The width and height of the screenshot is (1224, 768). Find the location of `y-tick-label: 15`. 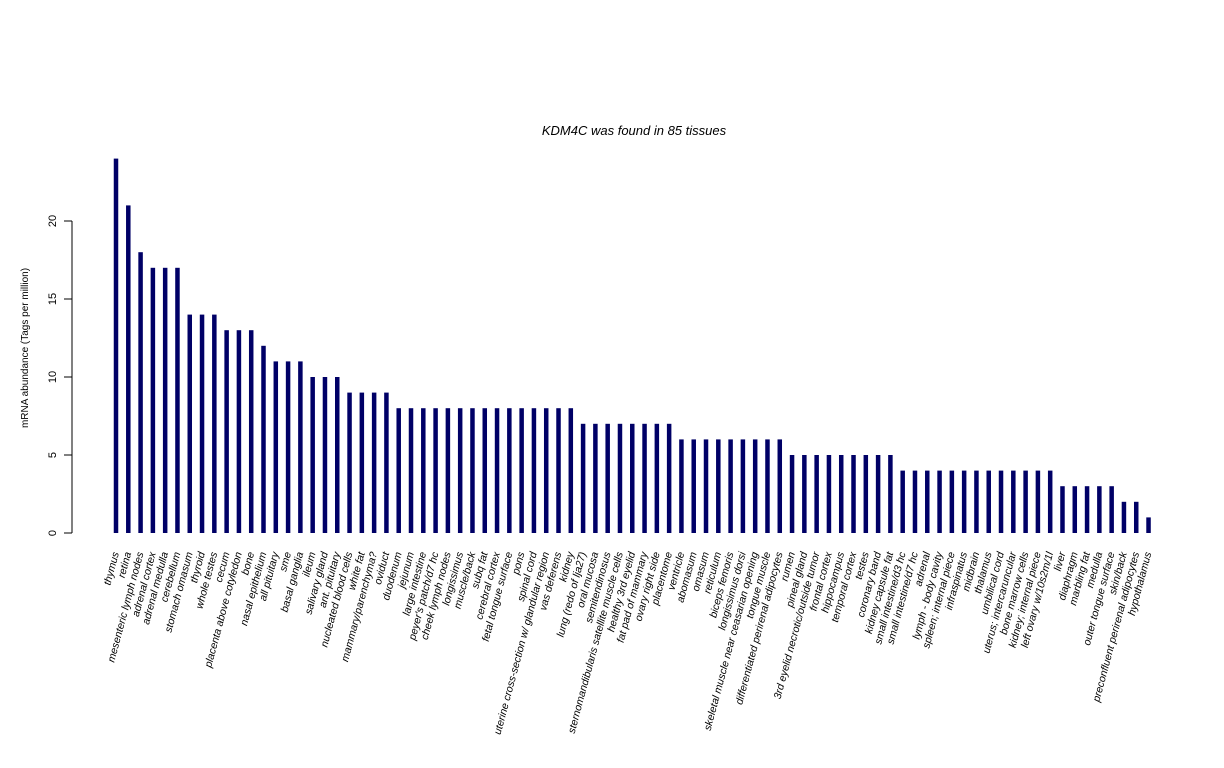

y-tick-label: 15 is located at coordinates (53, 299).